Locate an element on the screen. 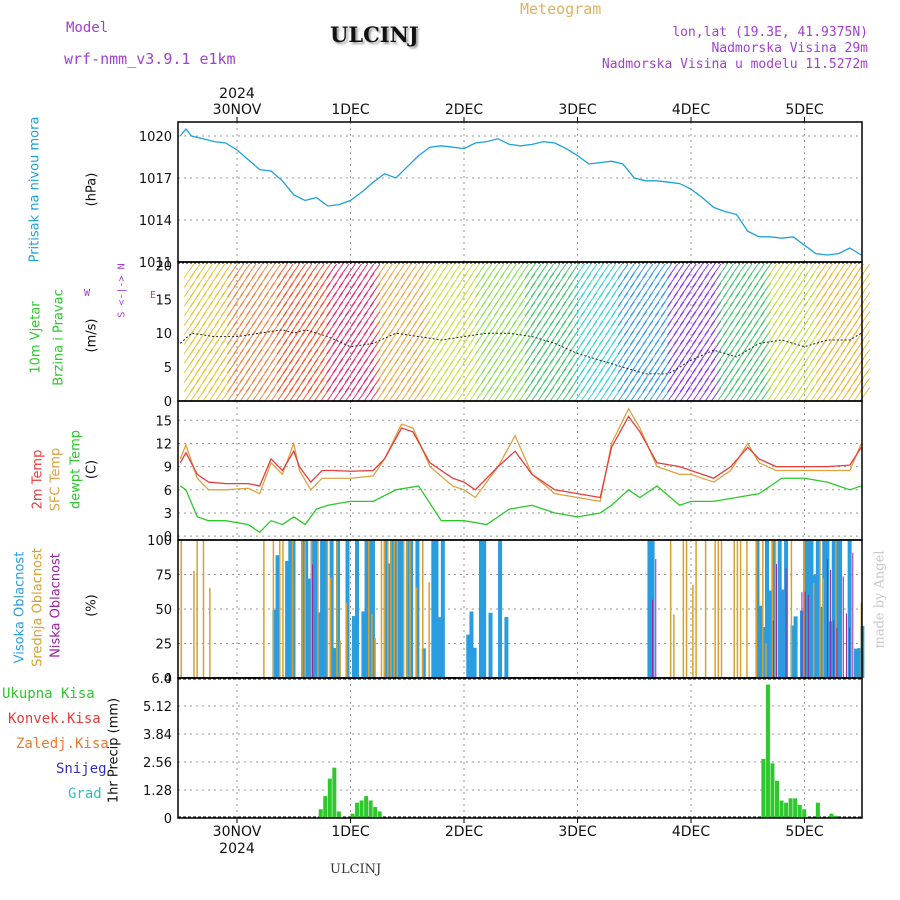 This screenshot has height=900, width=900. wind-barb-field is located at coordinates (527, 332).